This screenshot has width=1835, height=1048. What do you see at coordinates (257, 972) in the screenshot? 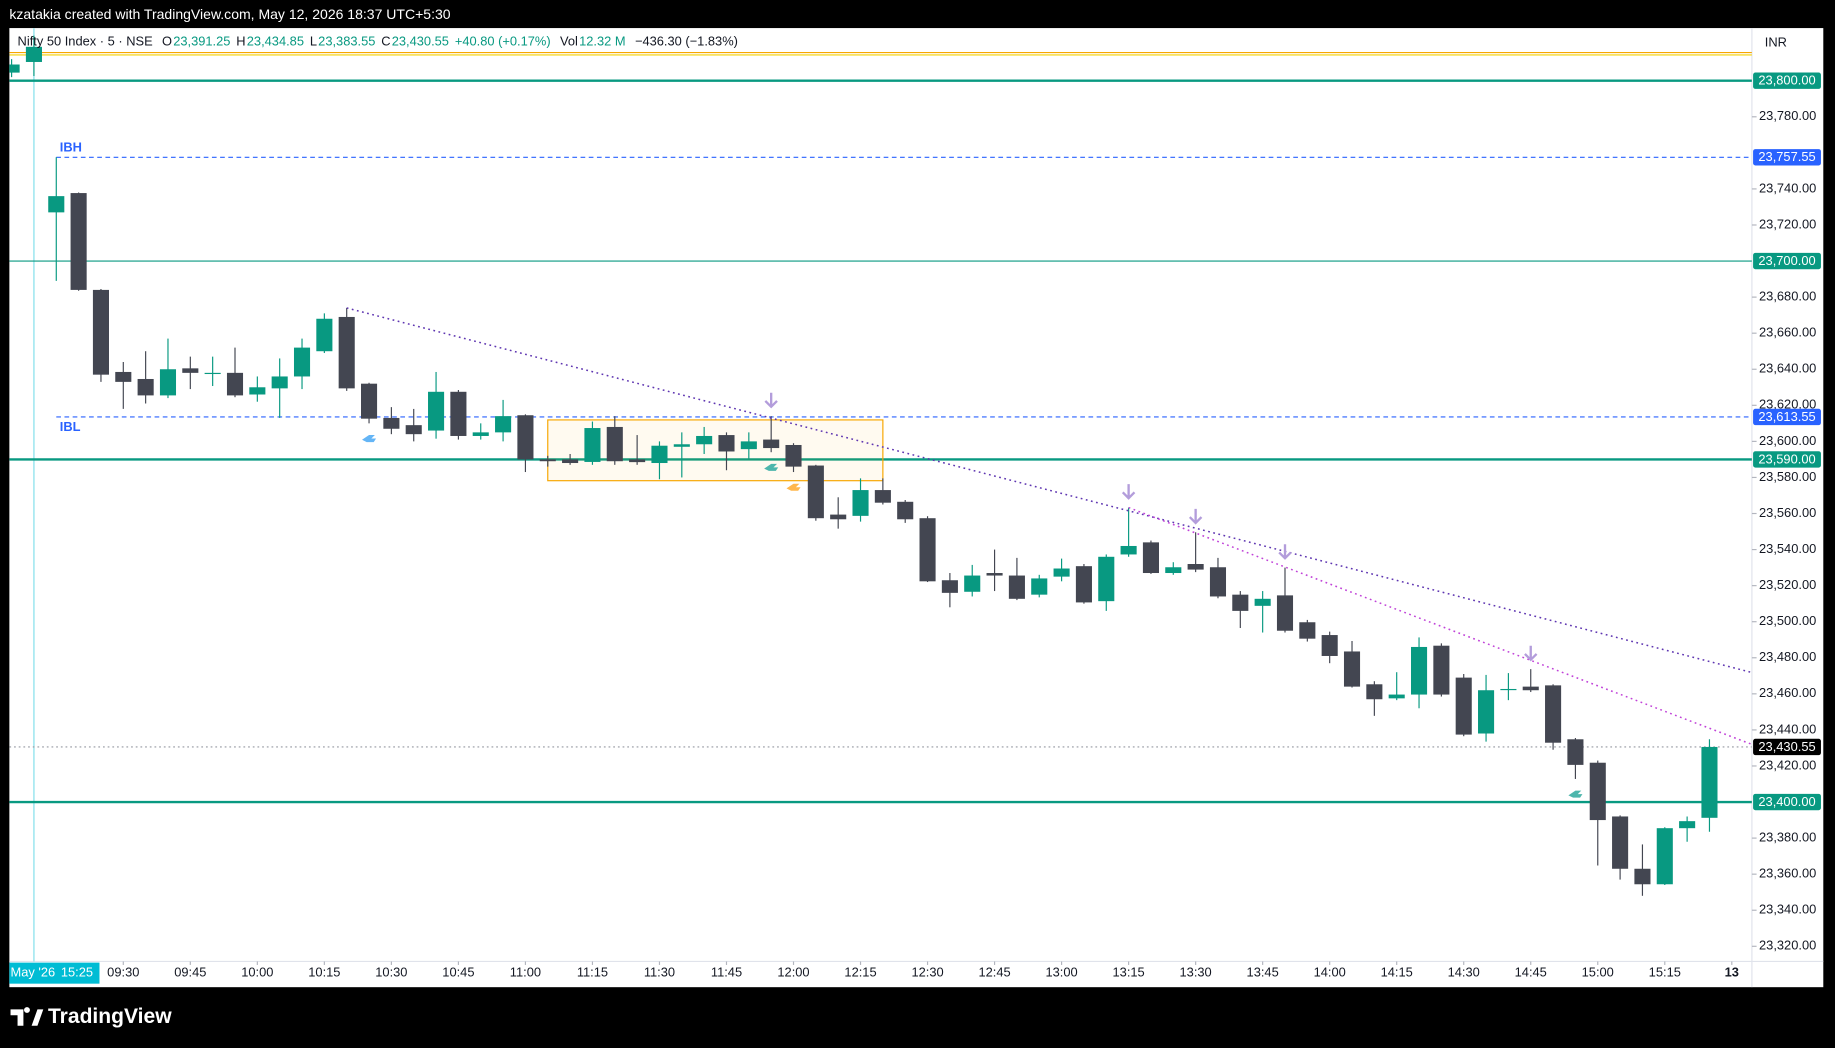
I see `x-tick-label: 10:00` at bounding box center [257, 972].